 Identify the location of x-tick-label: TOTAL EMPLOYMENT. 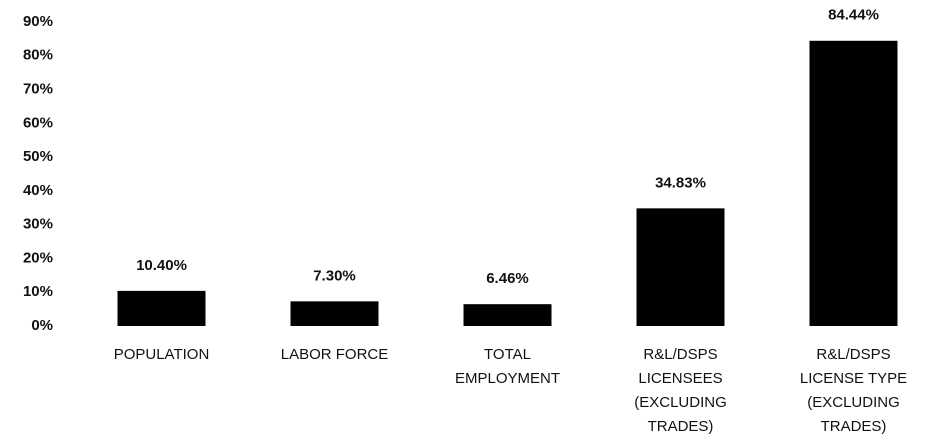
(507, 366).